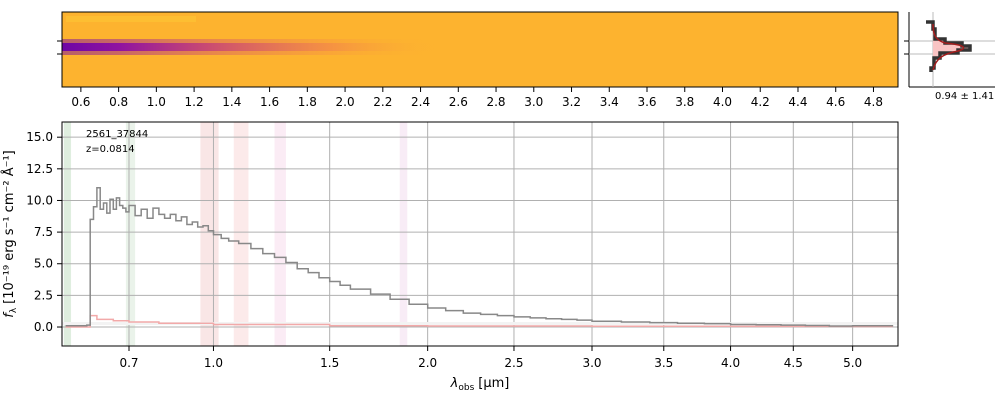 The height and width of the screenshot is (400, 1000). I want to click on top-tick-label: 3.2, so click(571, 102).